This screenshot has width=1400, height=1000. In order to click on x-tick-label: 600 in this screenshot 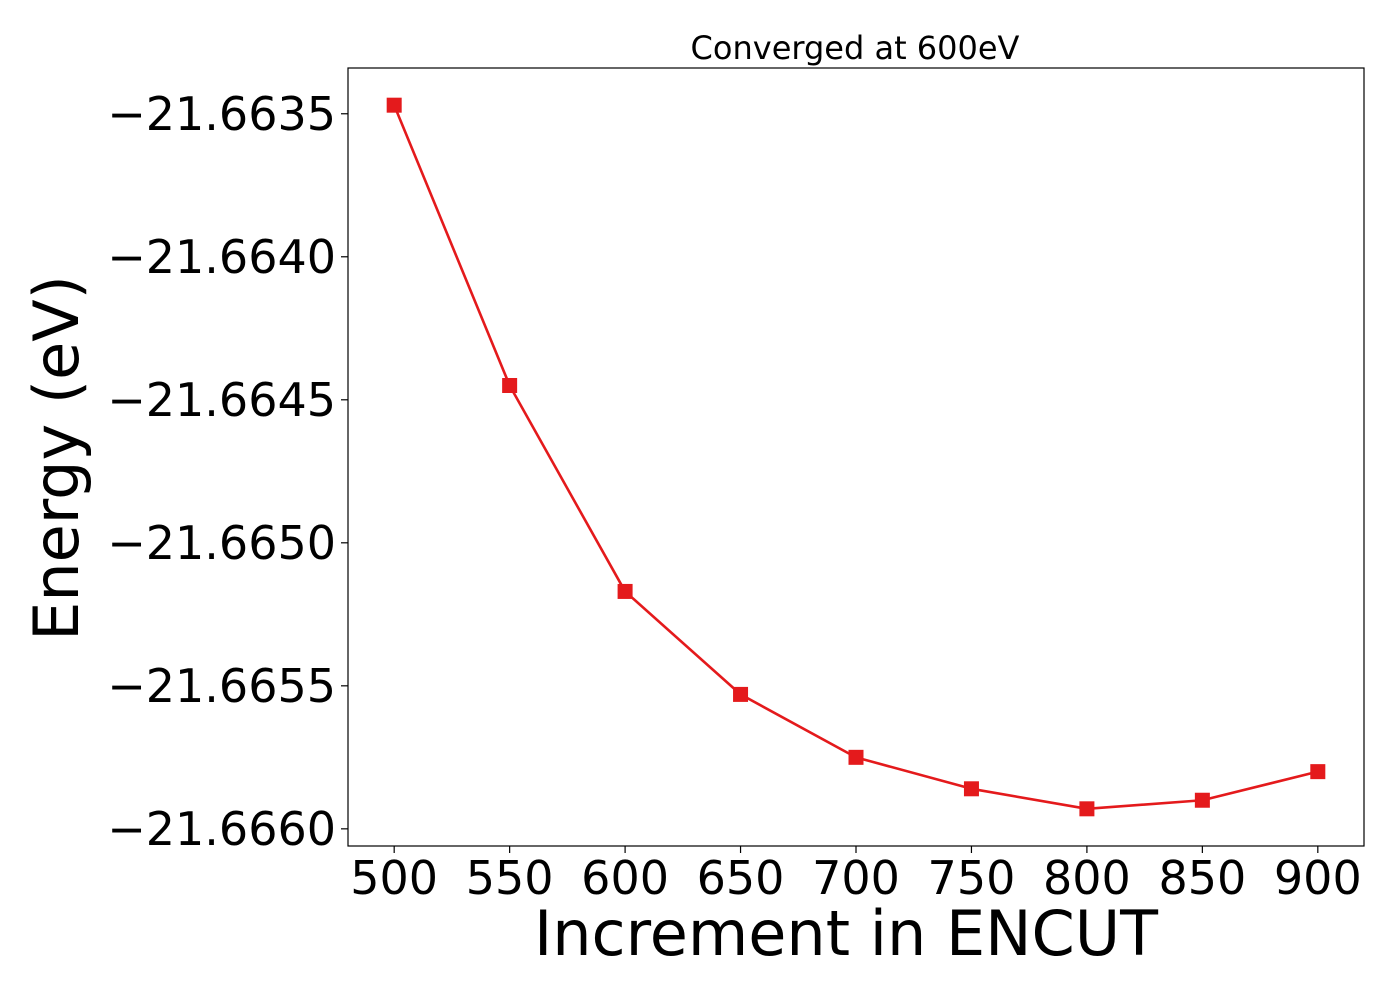, I will do `click(625, 878)`.